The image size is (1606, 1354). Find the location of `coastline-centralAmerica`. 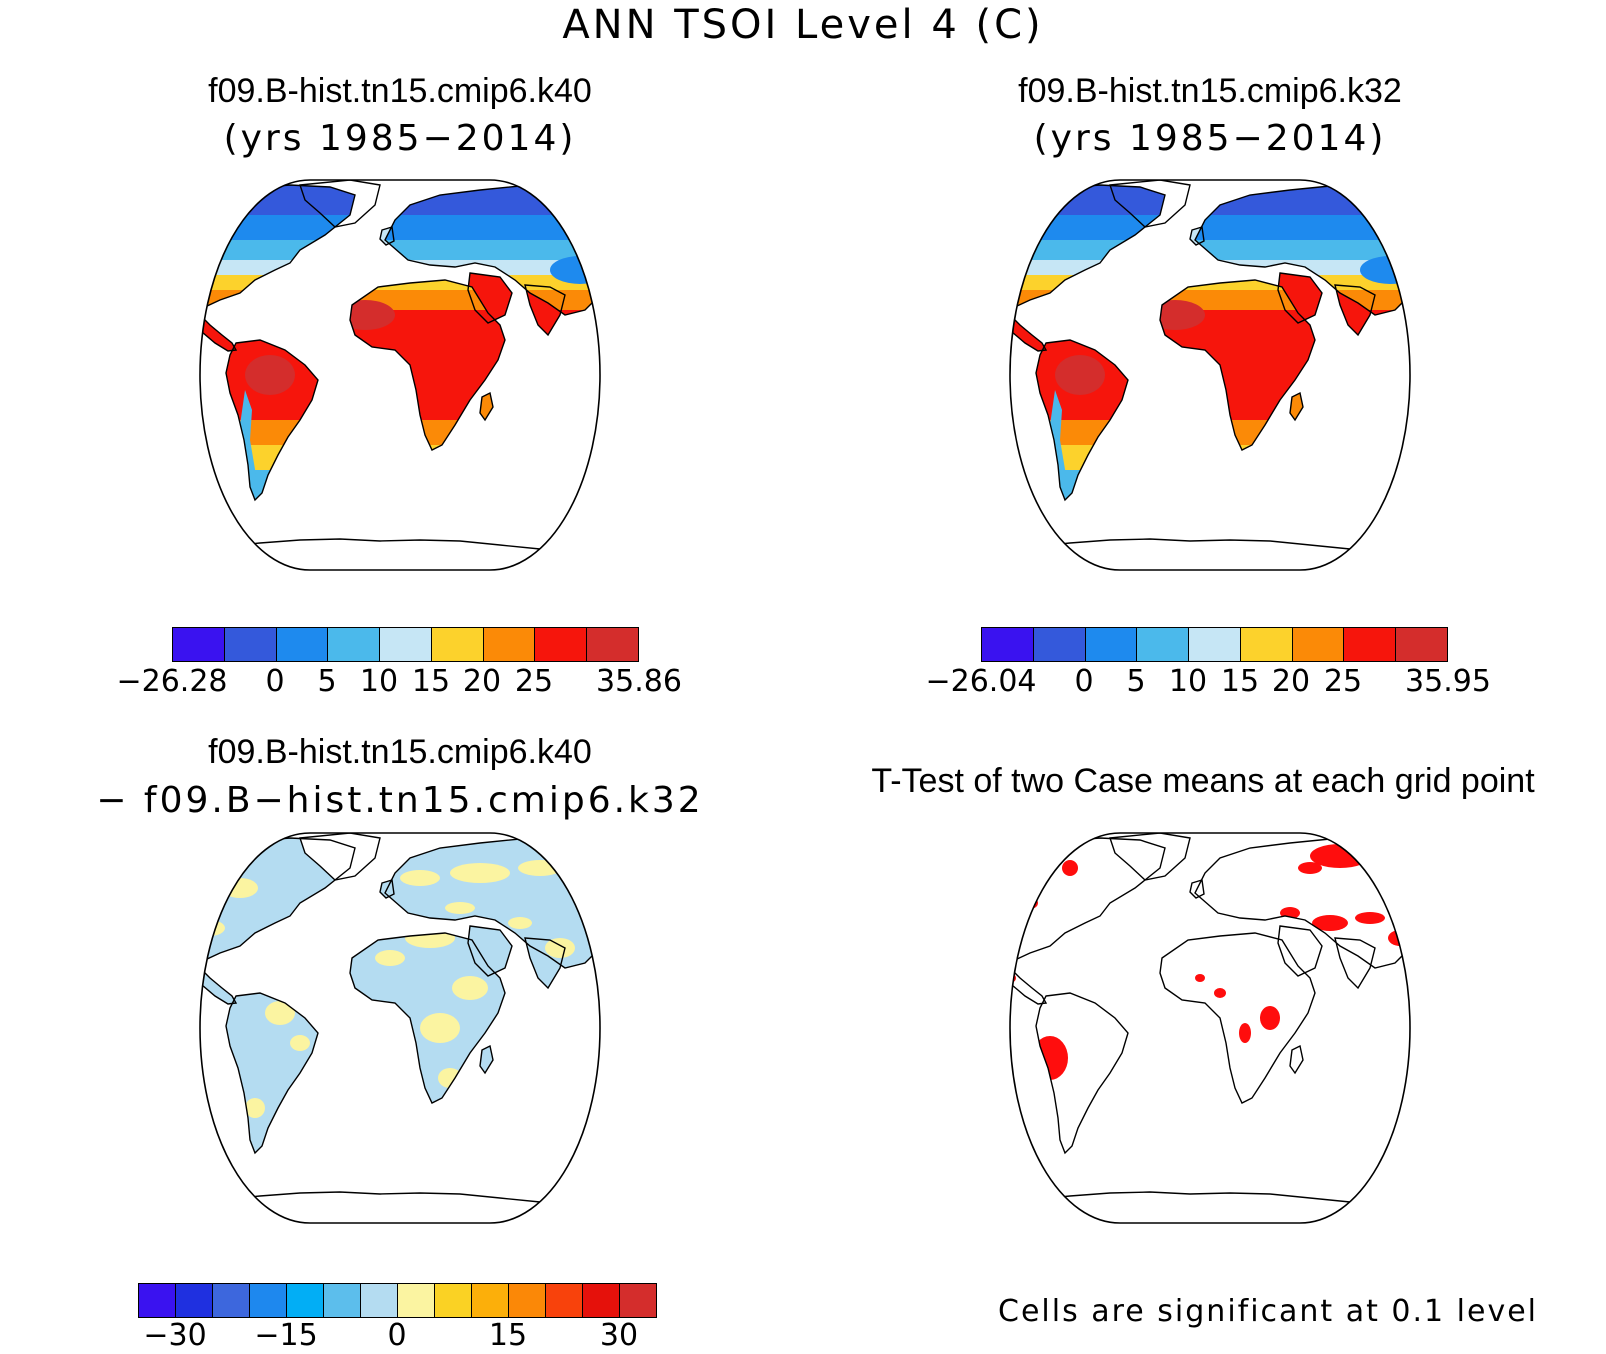

coastline-centralAmerica is located at coordinates (1029, 983).